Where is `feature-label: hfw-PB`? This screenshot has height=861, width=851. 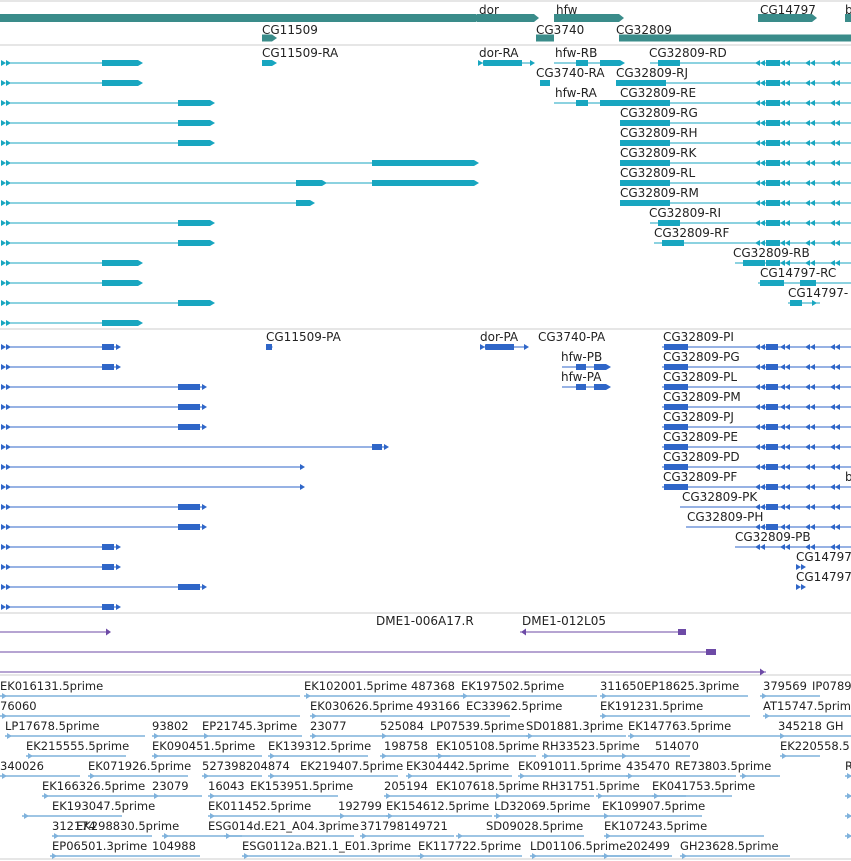
feature-label: hfw-PB is located at coordinates (581, 357).